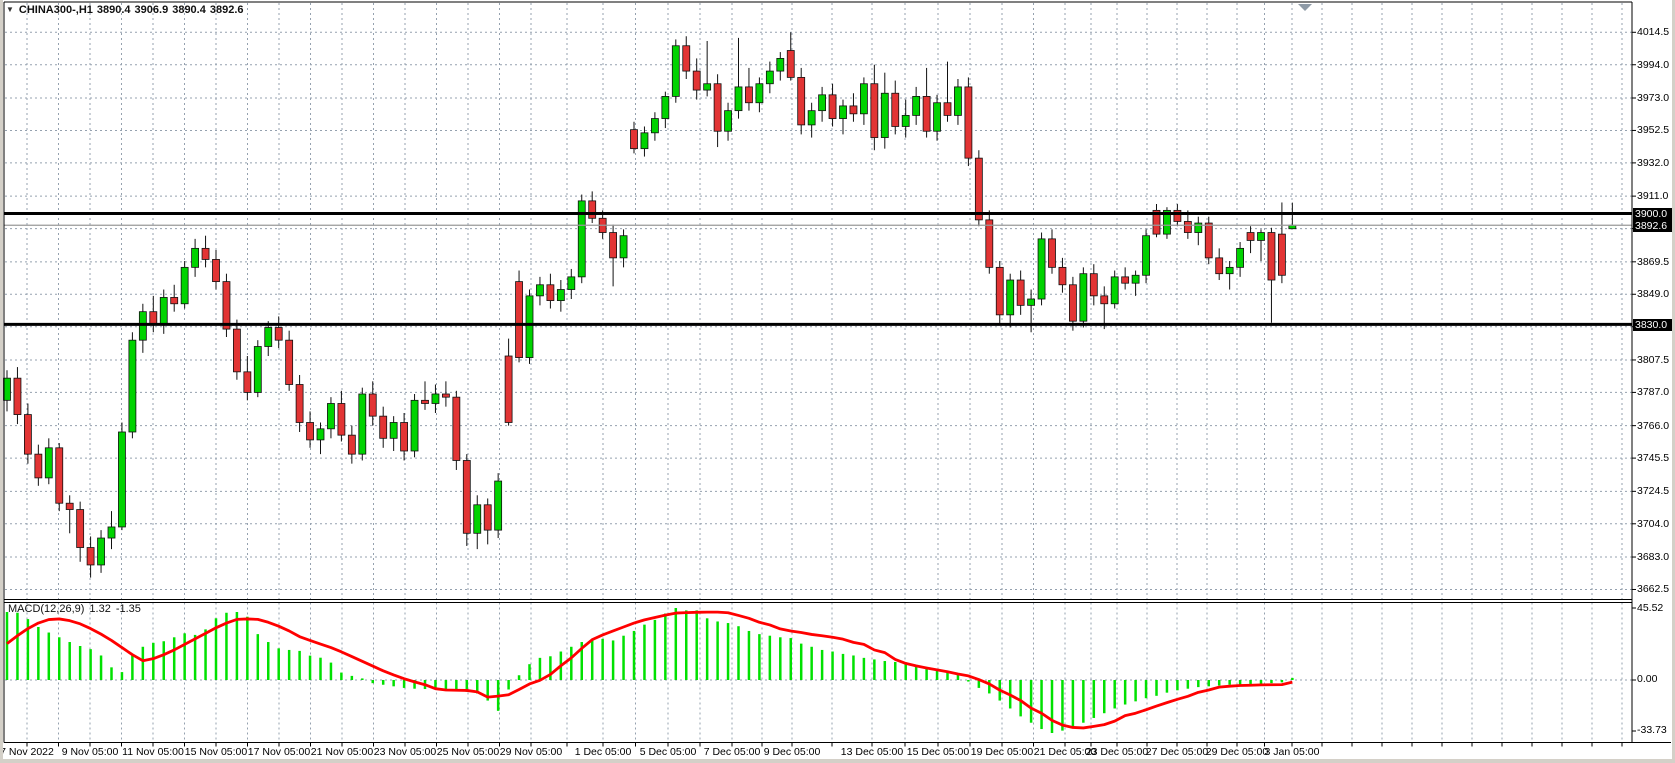  I want to click on symbol-period-label: CHINA300-,H1, so click(55, 10).